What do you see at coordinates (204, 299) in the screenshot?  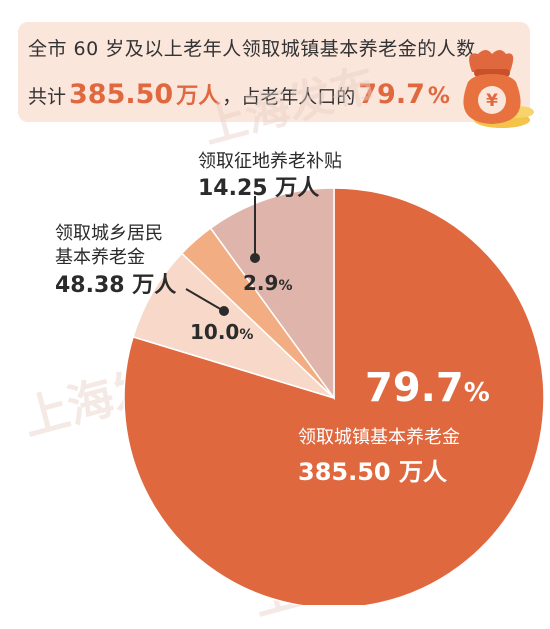 I see `rural-leader-line` at bounding box center [204, 299].